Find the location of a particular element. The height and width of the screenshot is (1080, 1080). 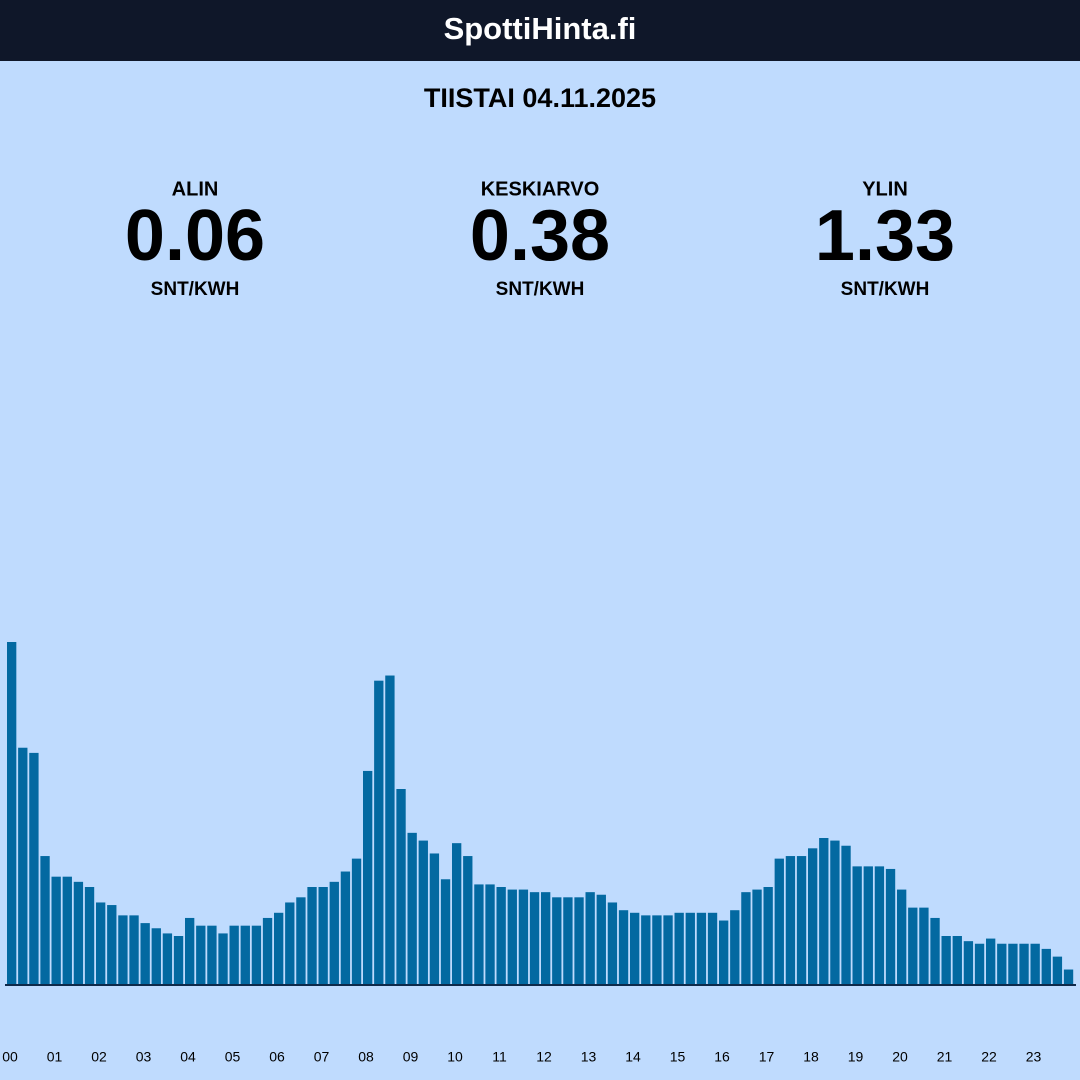

x-tick-label: 11 is located at coordinates (499, 1057).